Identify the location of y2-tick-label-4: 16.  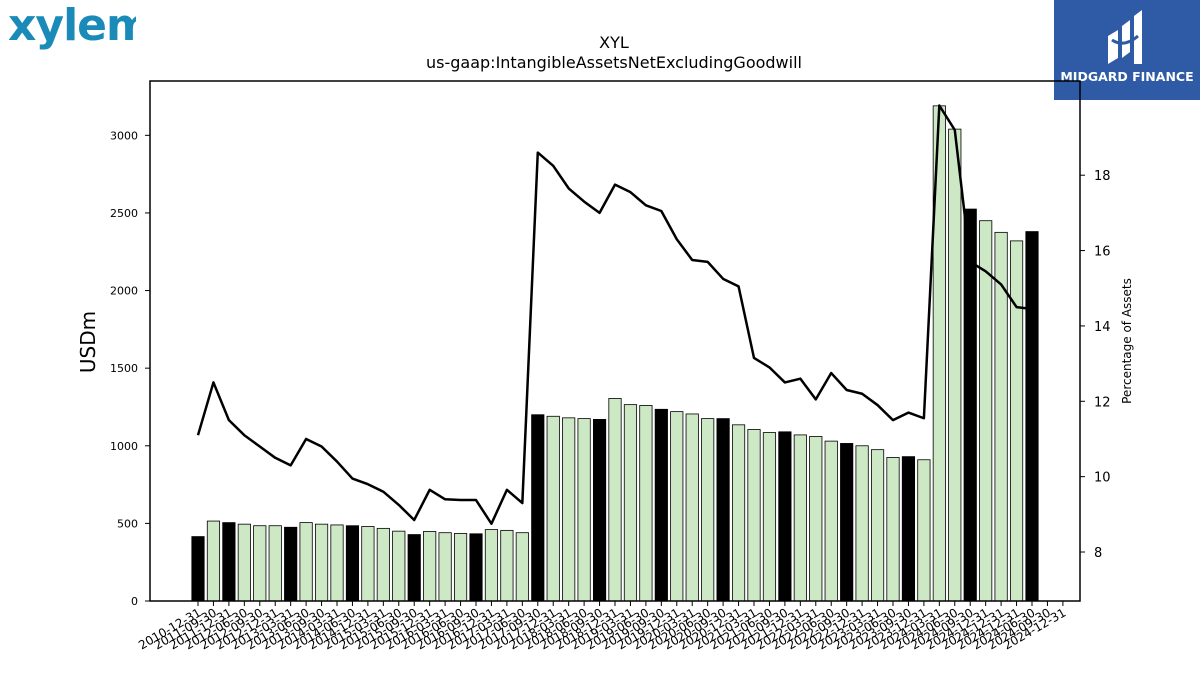
(1102, 252).